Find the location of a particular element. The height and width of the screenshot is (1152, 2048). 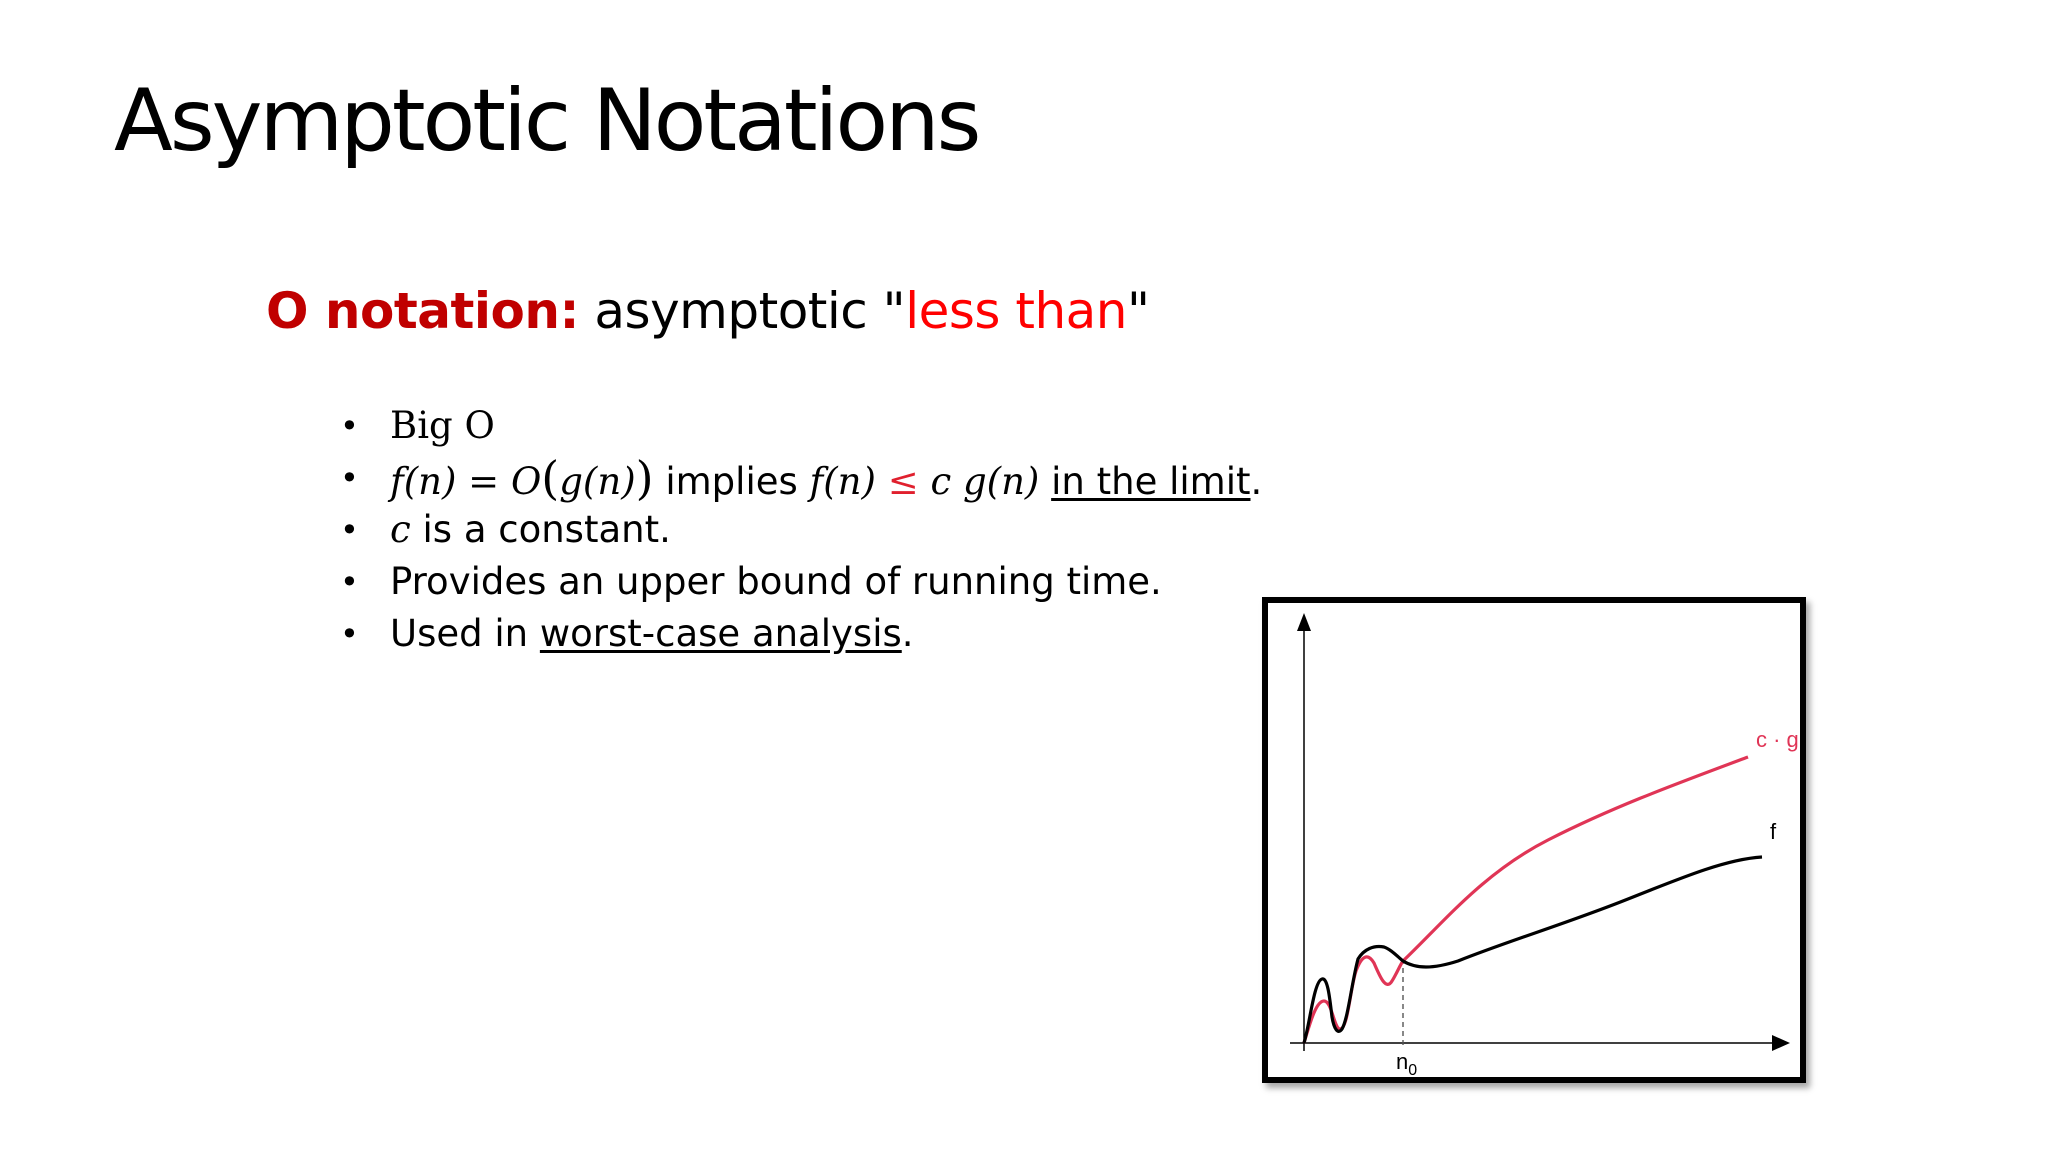

big-o-figure: c · g f n0 is located at coordinates (1534, 840).